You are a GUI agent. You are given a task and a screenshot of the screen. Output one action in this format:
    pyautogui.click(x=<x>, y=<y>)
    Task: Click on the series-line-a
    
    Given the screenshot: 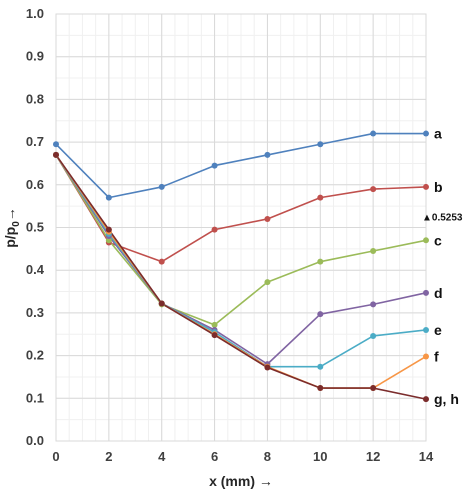 What is the action you would take?
    pyautogui.click(x=240, y=165)
    